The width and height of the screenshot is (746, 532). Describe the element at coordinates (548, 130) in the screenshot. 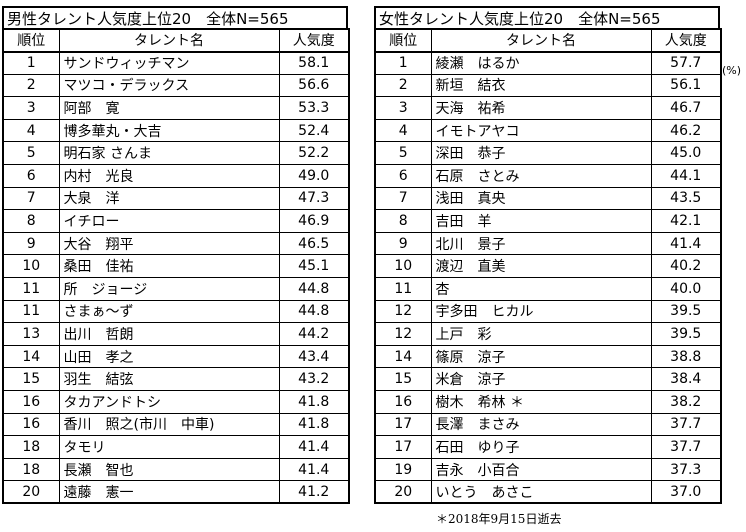

I see `table-row: 4 イモトアヤコ 46.2` at that location.